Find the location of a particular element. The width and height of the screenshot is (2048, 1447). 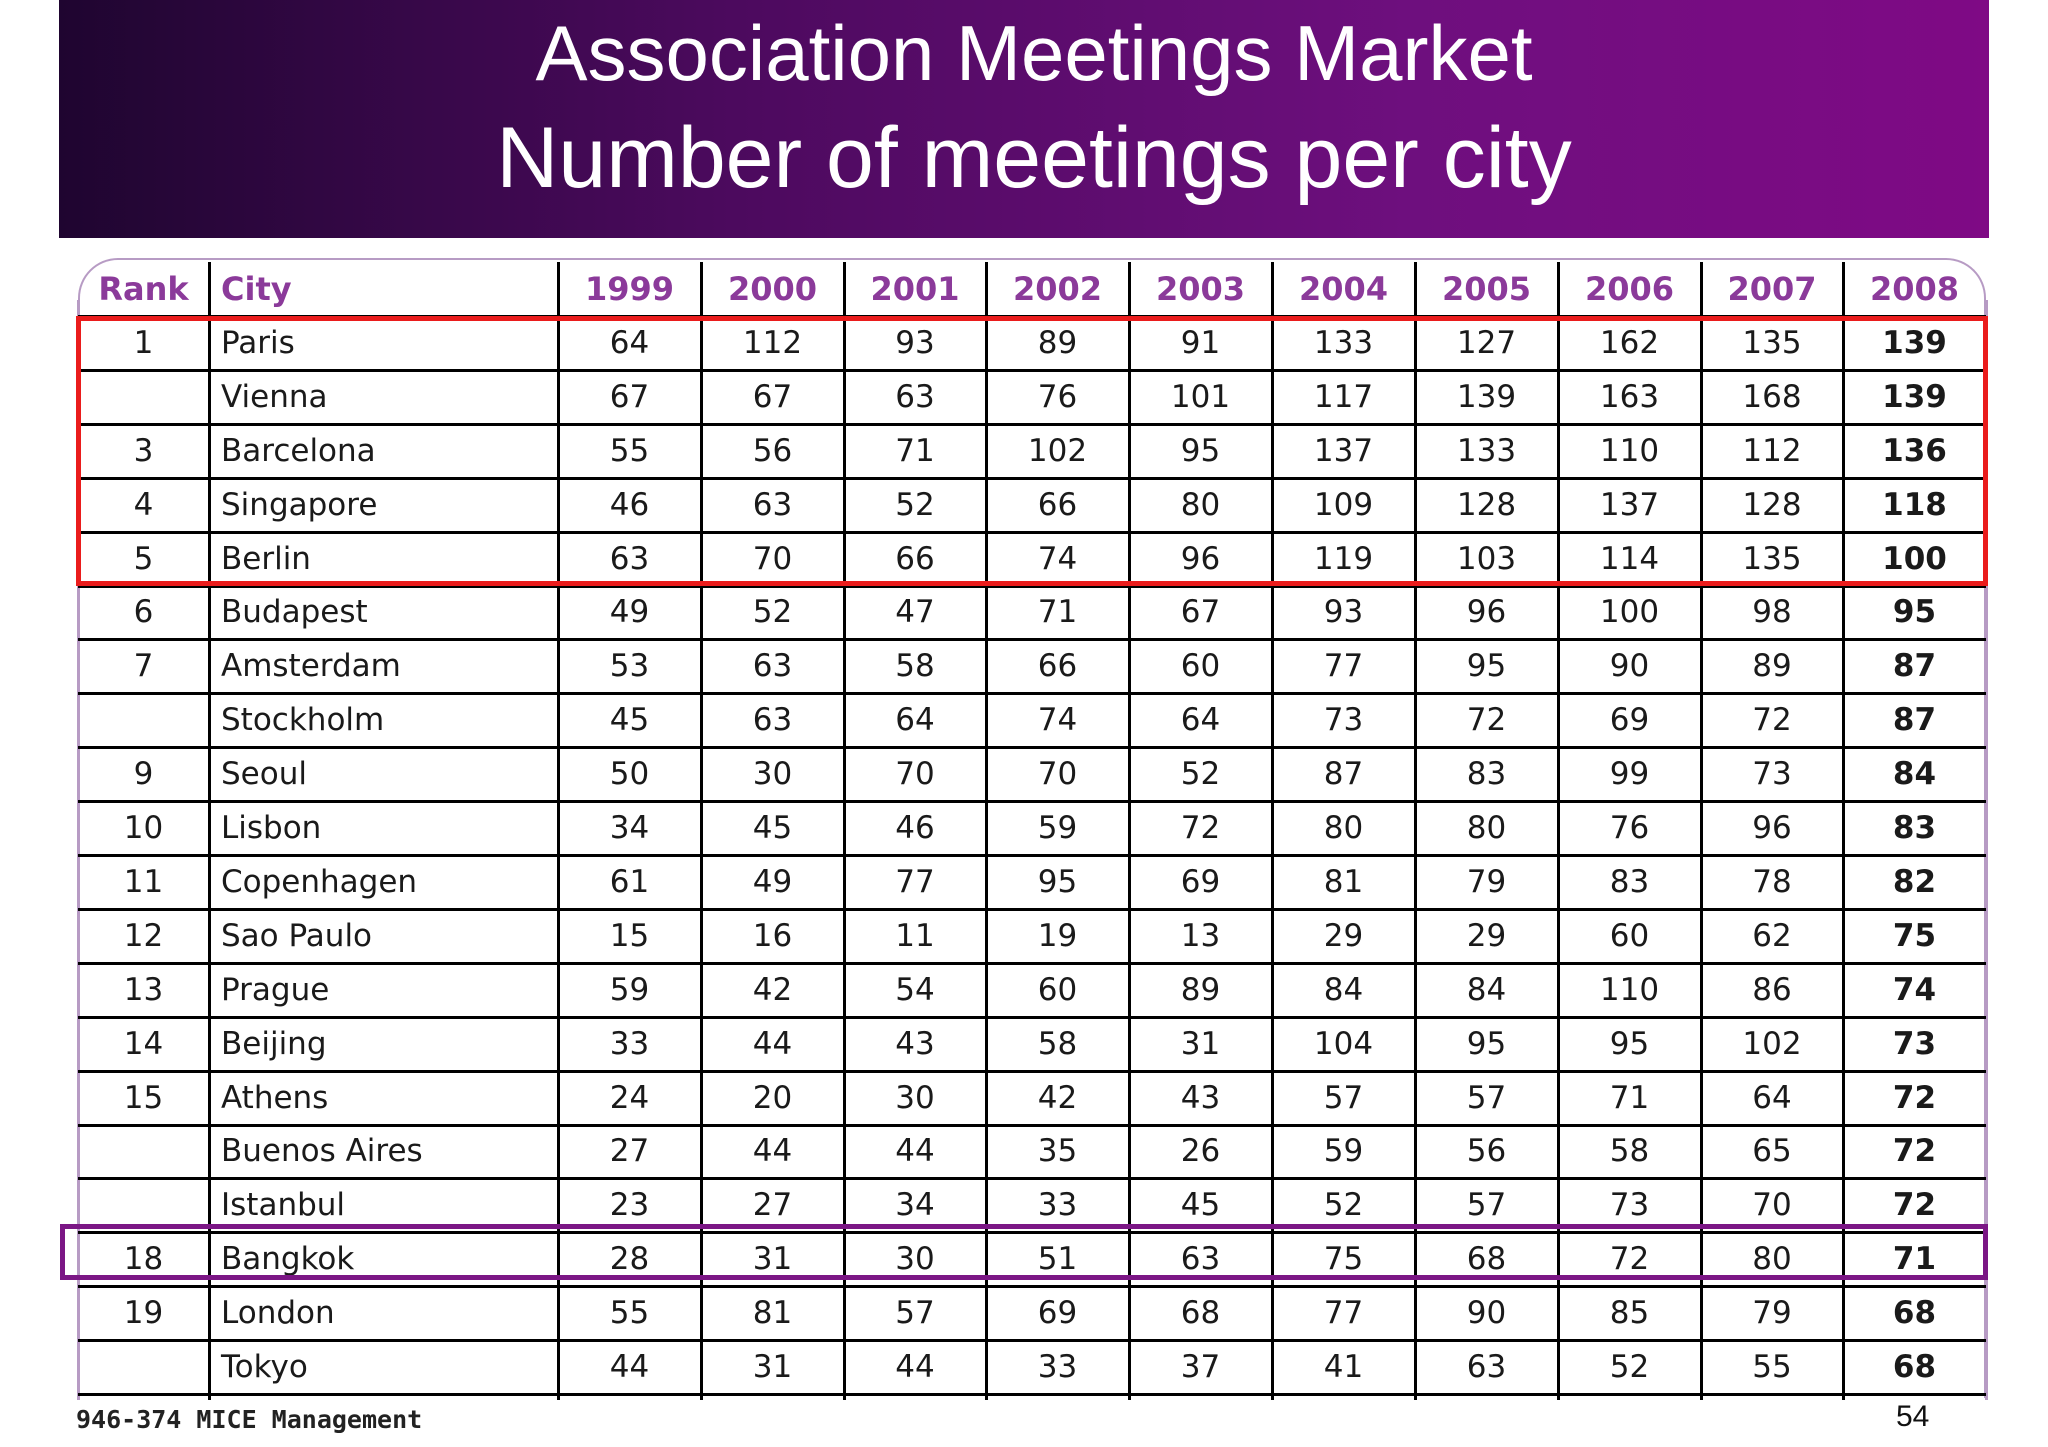

count-cell: 65 is located at coordinates (1772, 1151).